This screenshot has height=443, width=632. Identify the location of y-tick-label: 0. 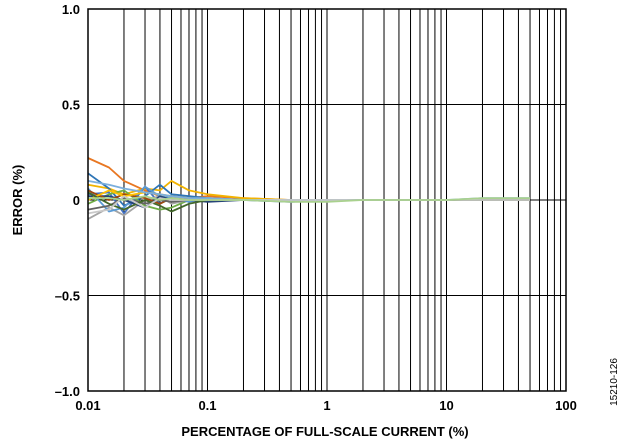
(76, 200).